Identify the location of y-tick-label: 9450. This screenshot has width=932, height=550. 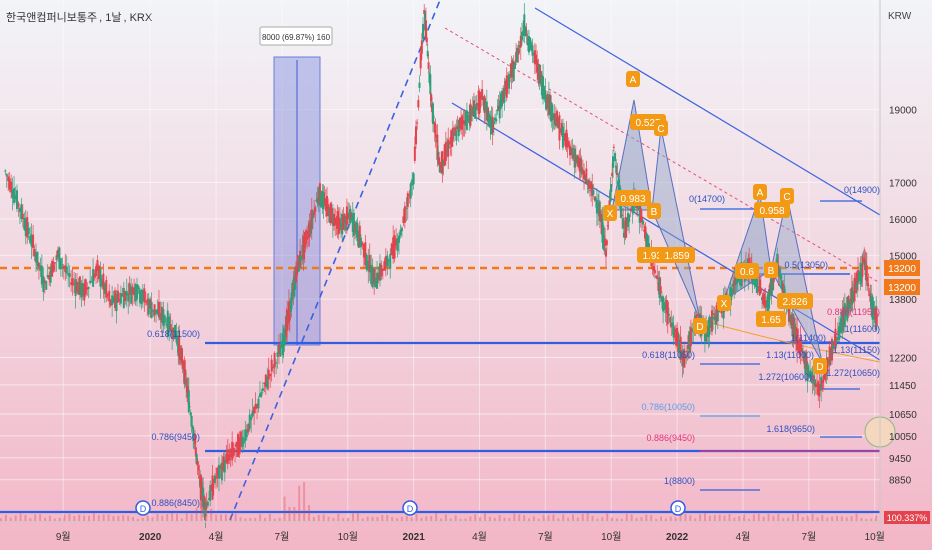
(900, 459).